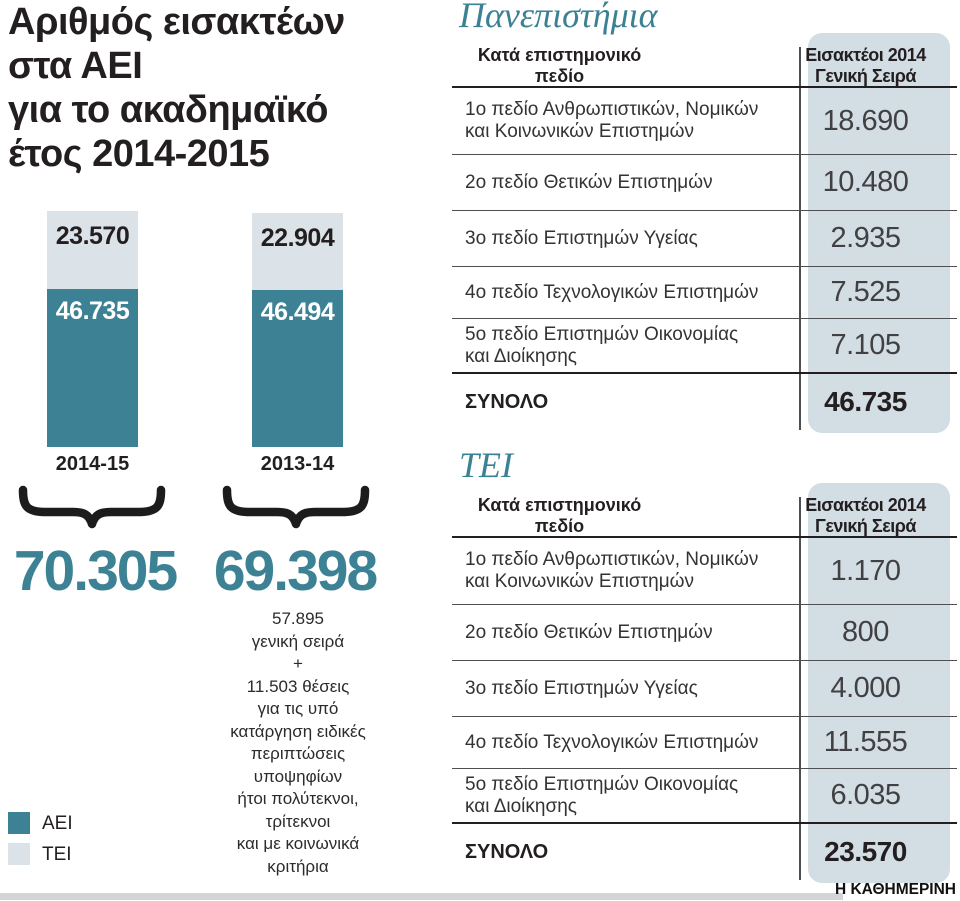 This screenshot has height=901, width=960. I want to click on bar-2013-14-tei-segment: 22.904, so click(297, 251).